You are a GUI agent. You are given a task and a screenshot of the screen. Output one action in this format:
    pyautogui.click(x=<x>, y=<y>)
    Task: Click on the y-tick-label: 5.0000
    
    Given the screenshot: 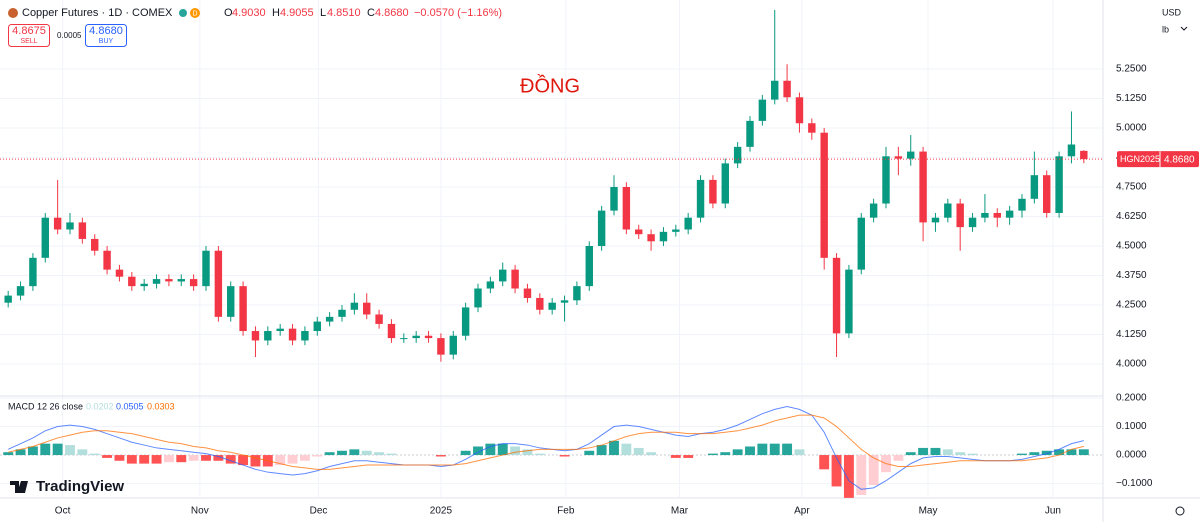 What is the action you would take?
    pyautogui.click(x=1131, y=128)
    